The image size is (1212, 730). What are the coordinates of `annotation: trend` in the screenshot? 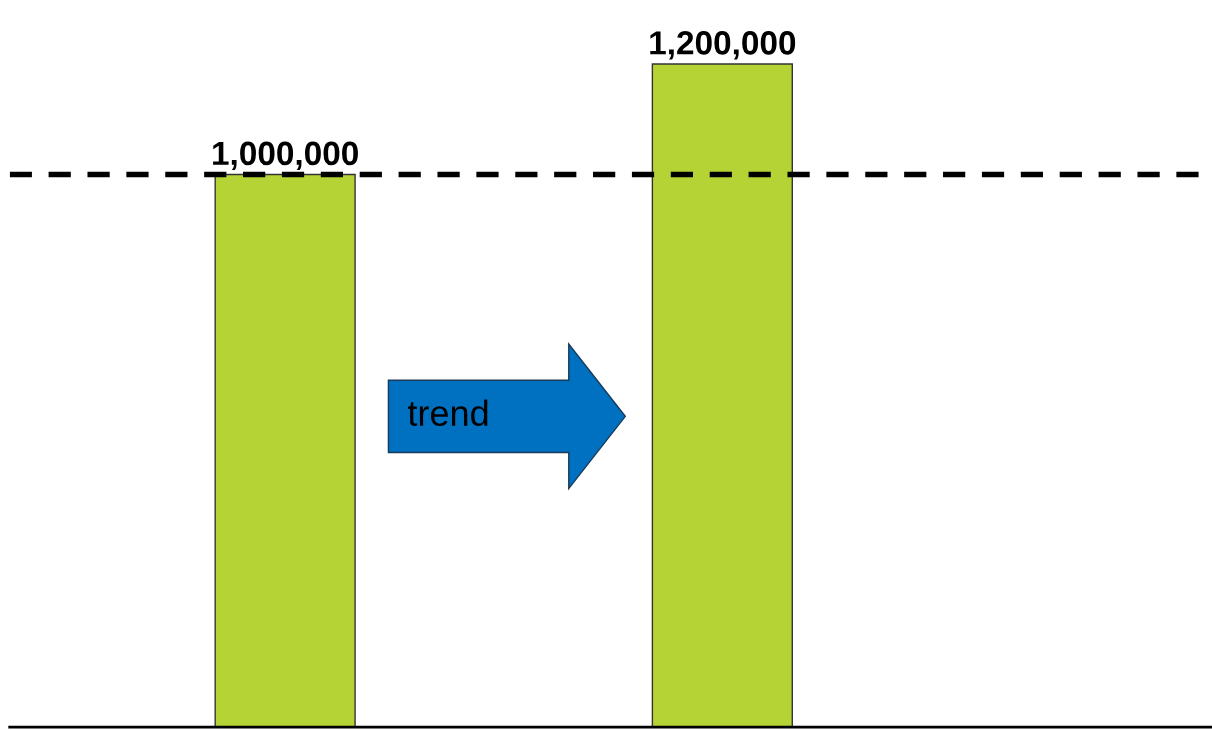 It's located at (447, 413).